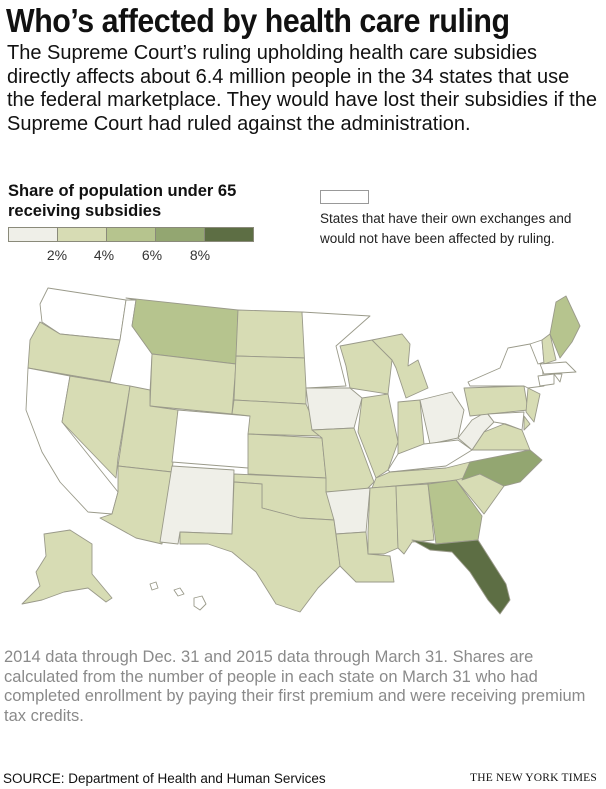 This screenshot has height=789, width=606. Describe the element at coordinates (546, 380) in the screenshot. I see `state-connecticut` at that location.